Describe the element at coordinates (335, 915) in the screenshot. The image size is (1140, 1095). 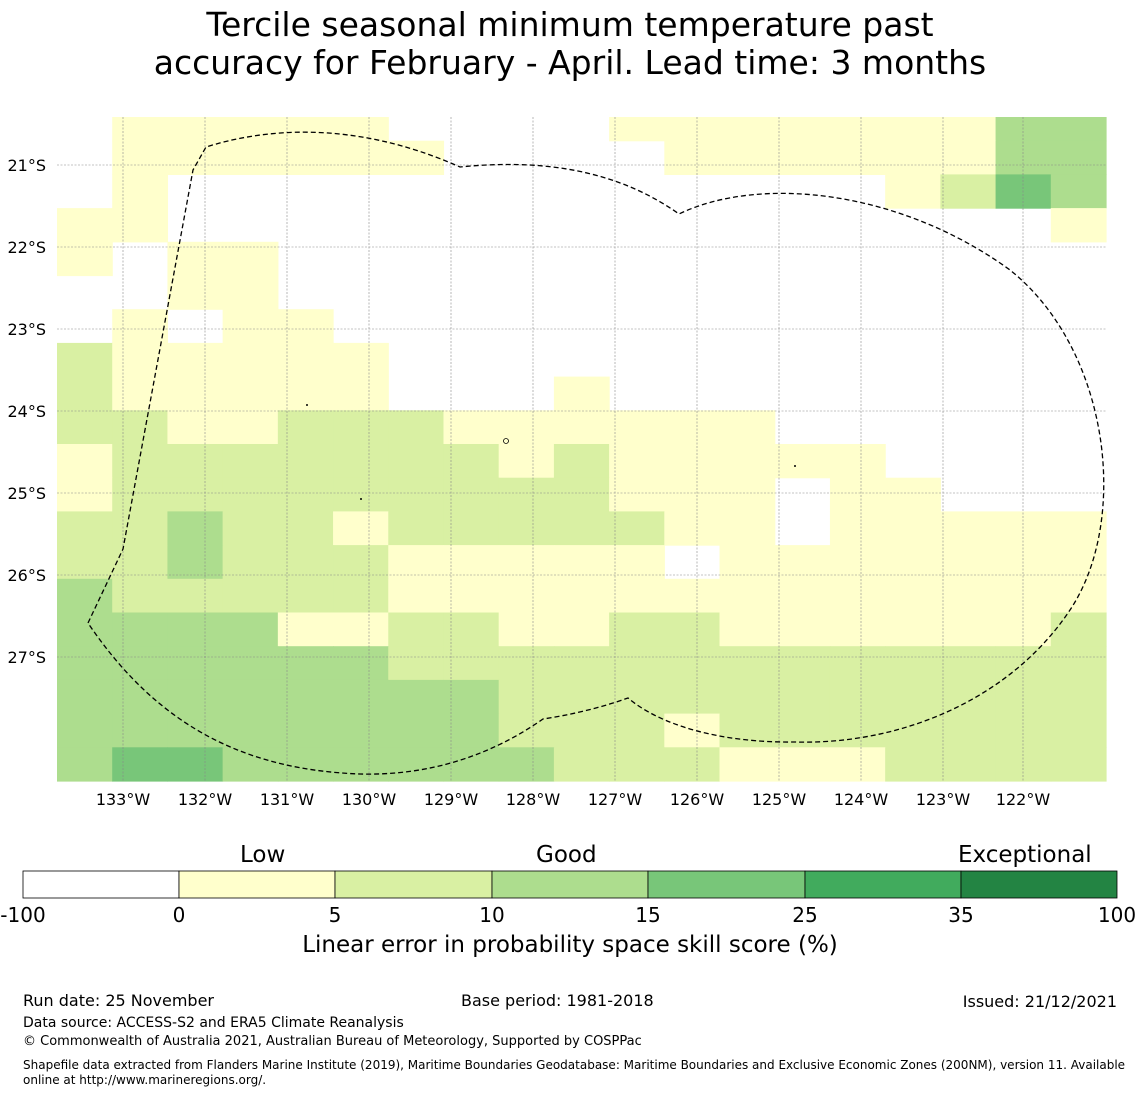
I see `colorbar-tick: 5` at that location.